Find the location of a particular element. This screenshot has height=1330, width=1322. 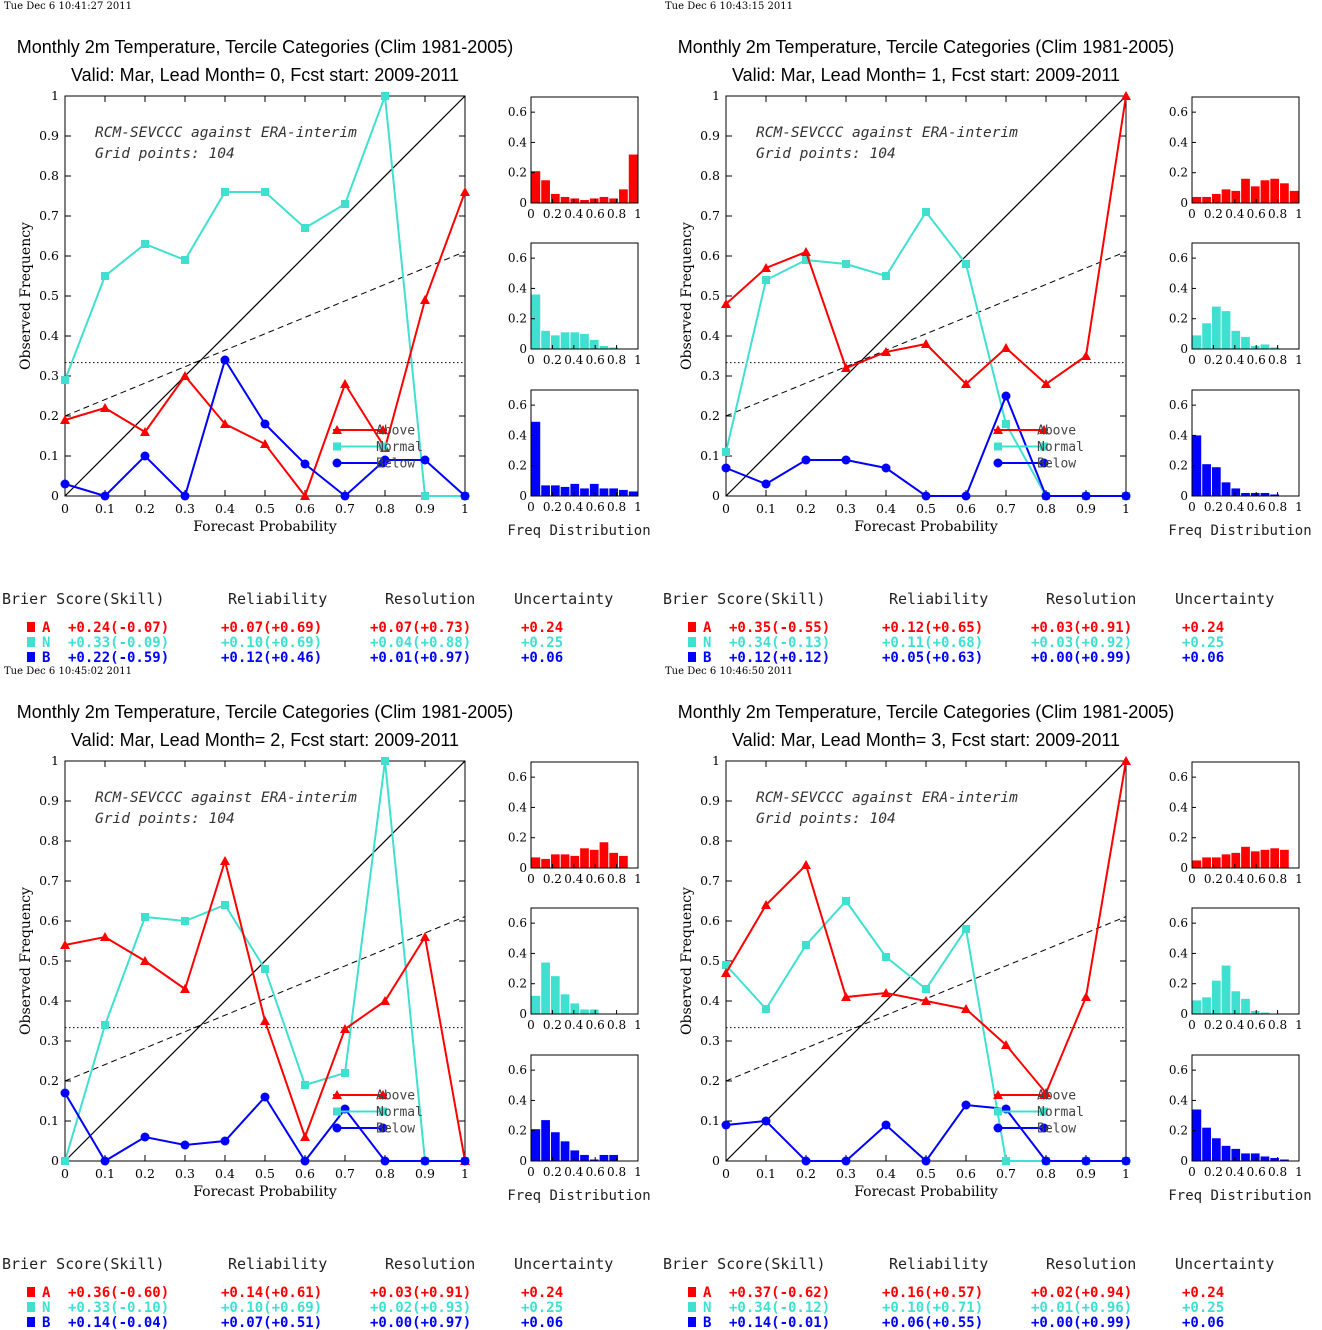

brier-score-value: +0.34(-0.12) is located at coordinates (779, 1308).